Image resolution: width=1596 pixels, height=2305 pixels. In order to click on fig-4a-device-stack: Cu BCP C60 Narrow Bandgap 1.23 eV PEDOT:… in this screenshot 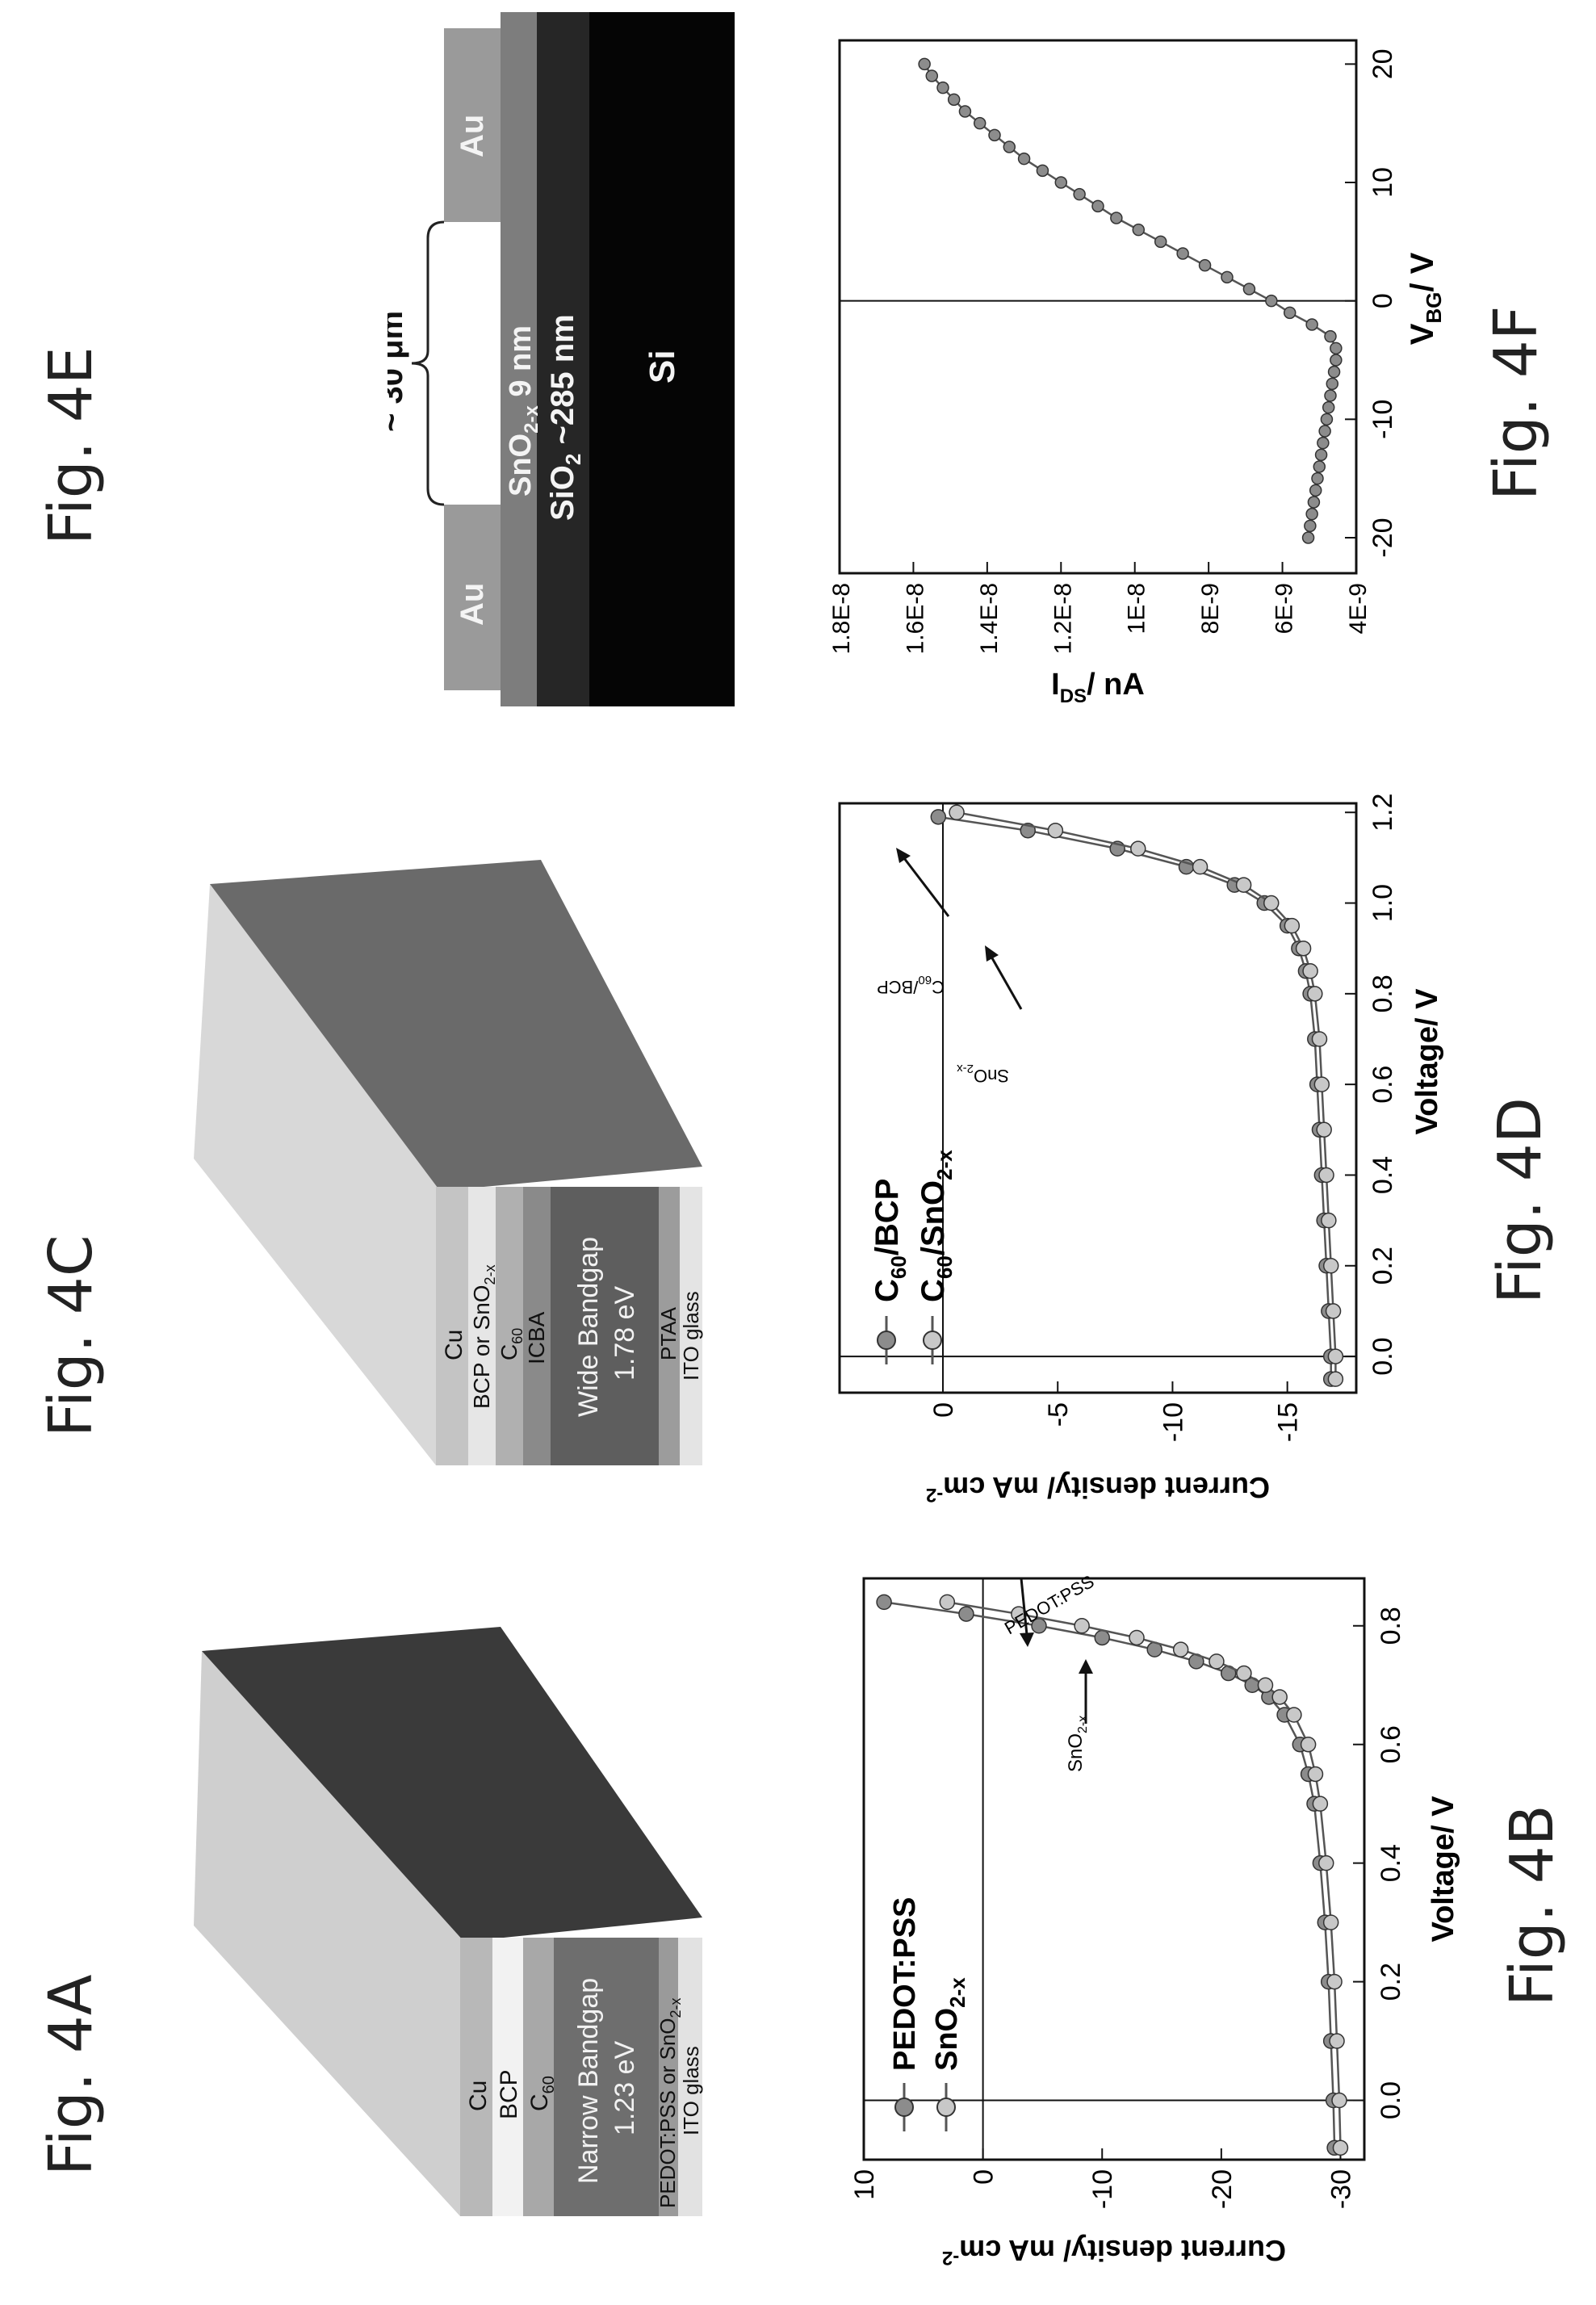, I will do `click(449, 1921)`.